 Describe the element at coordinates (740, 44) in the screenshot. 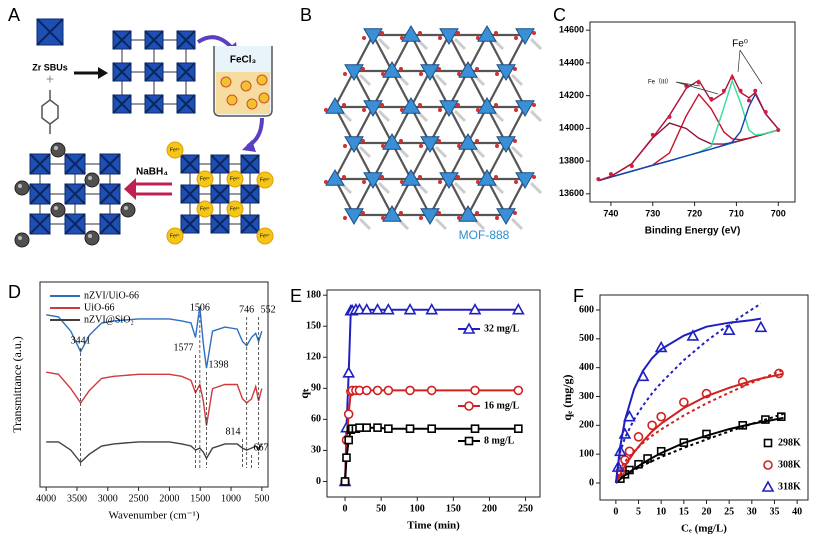

I see `annotation: Fe⁰` at that location.